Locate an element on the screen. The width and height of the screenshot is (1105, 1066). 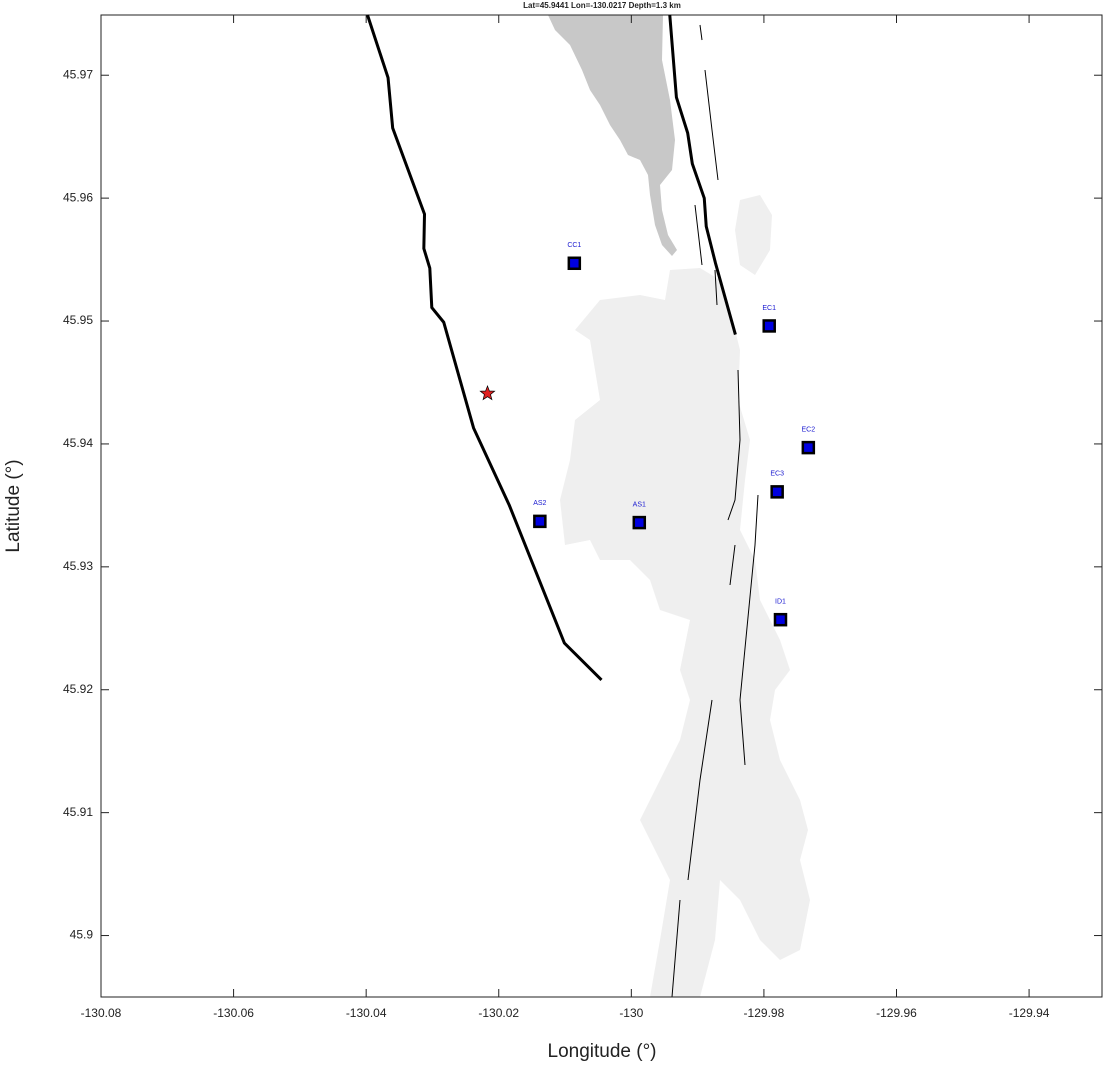
x-tick-label: -129.96 is located at coordinates (896, 1013).